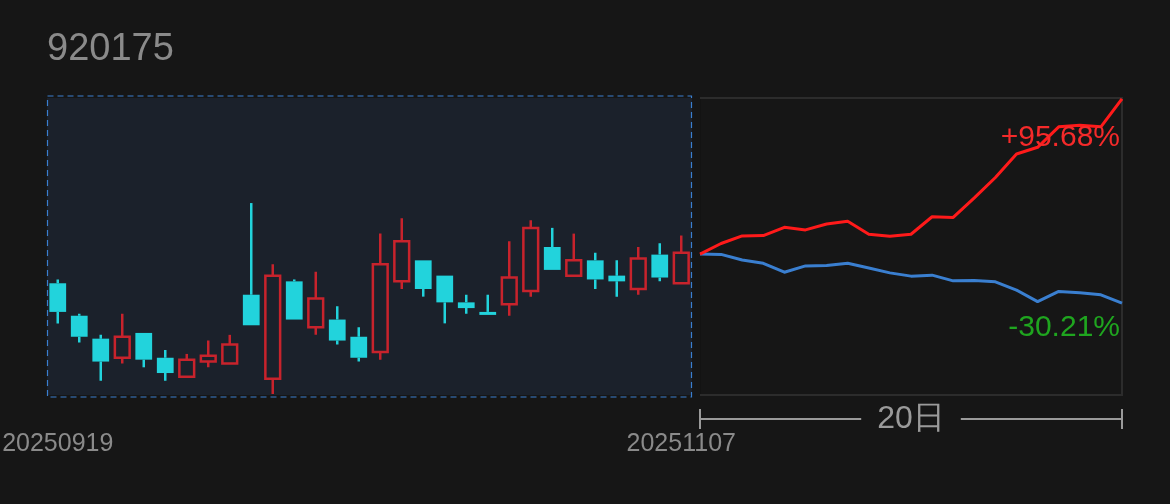  Describe the element at coordinates (58, 442) in the screenshot. I see `x-tick-label: 20250919` at that location.